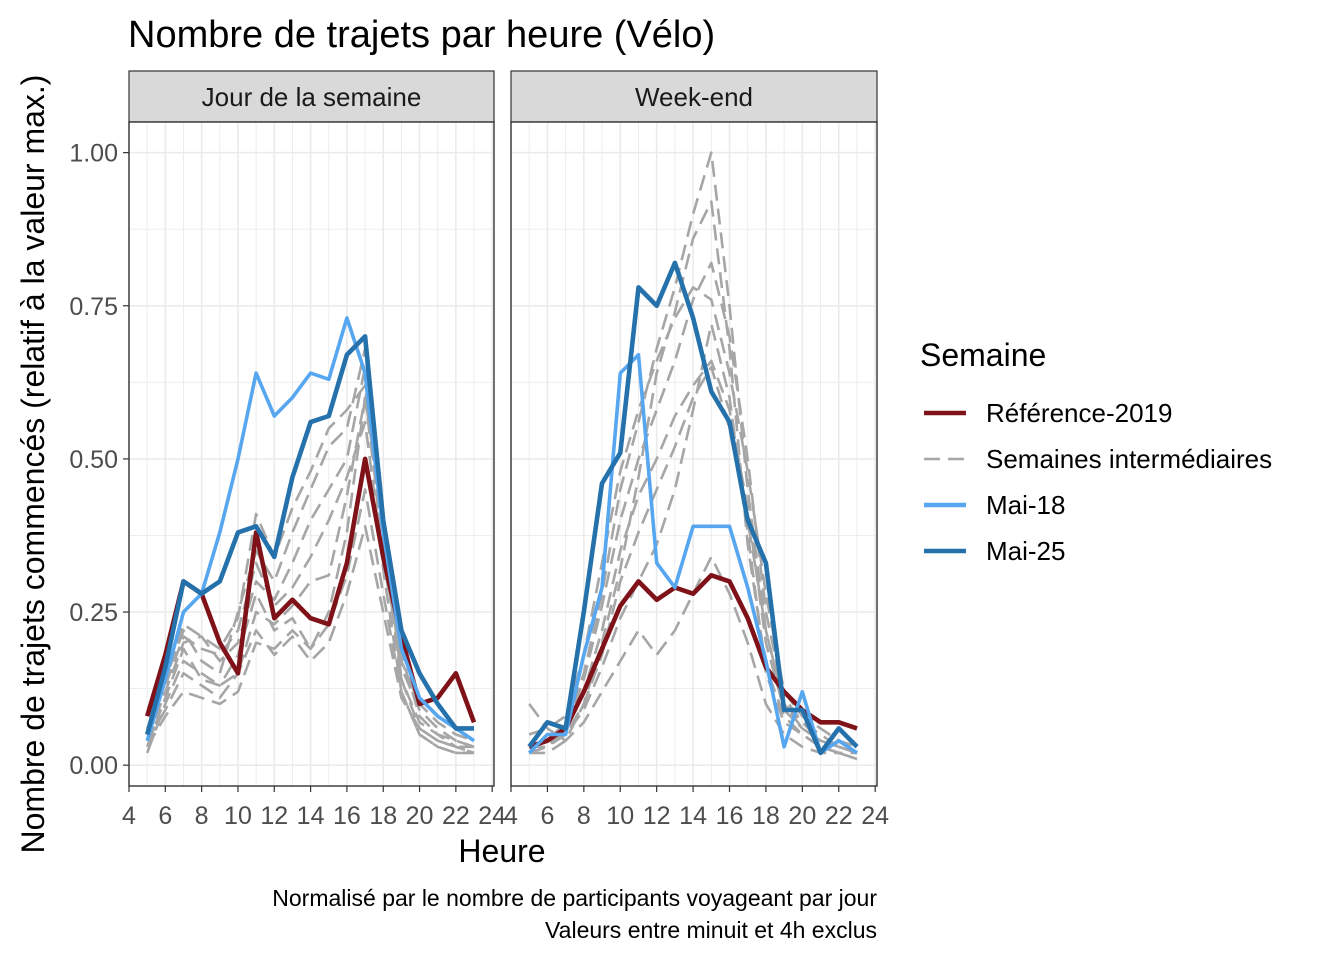 The height and width of the screenshot is (960, 1344). I want to click on y-axis: 0.00 0.25 0.50 0.75 1.00, so click(99, 460).